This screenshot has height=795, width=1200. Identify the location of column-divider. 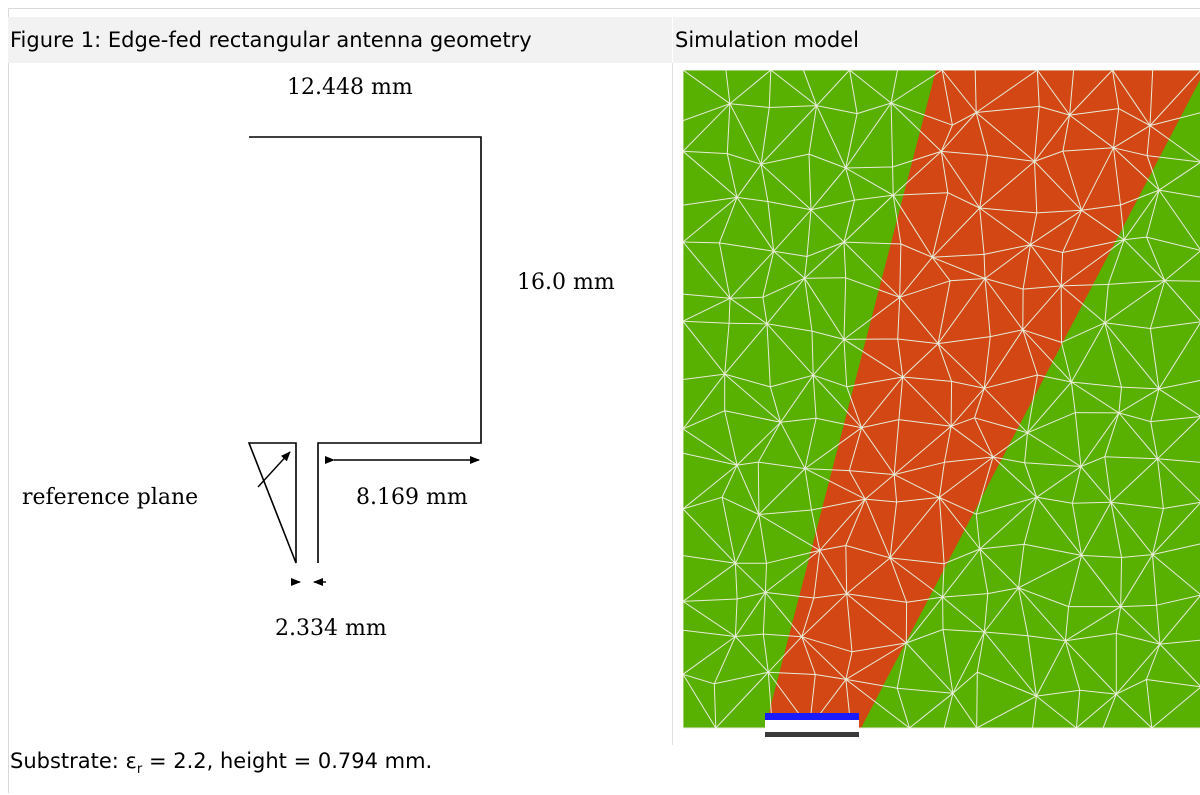
(672, 404).